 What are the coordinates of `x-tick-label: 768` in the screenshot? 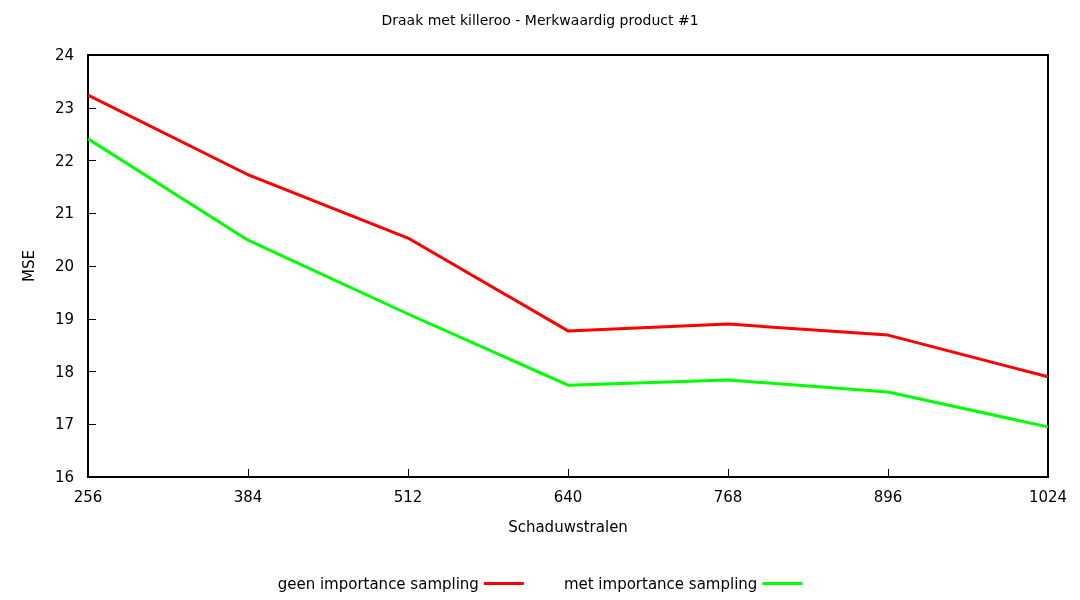 It's located at (728, 496).